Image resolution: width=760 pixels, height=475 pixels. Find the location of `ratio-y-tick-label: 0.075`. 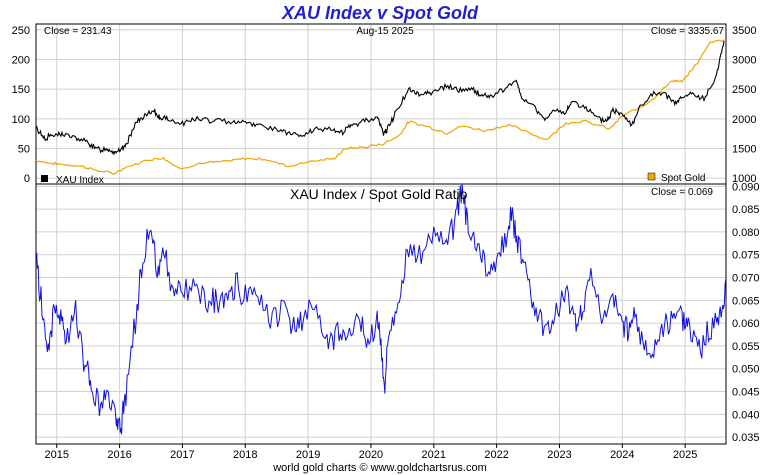

ratio-y-tick-label: 0.075 is located at coordinates (746, 256).